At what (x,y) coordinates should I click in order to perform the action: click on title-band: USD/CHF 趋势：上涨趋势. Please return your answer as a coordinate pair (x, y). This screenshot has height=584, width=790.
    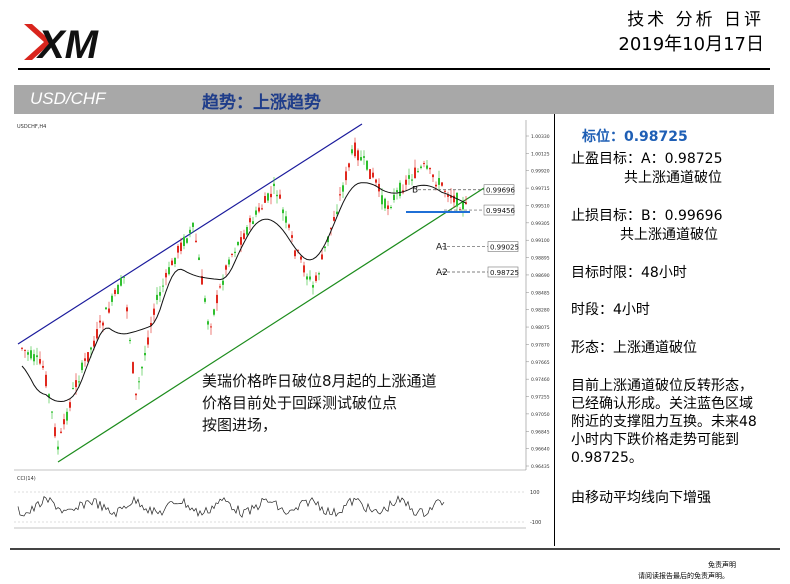
    Looking at the image, I should click on (394, 99).